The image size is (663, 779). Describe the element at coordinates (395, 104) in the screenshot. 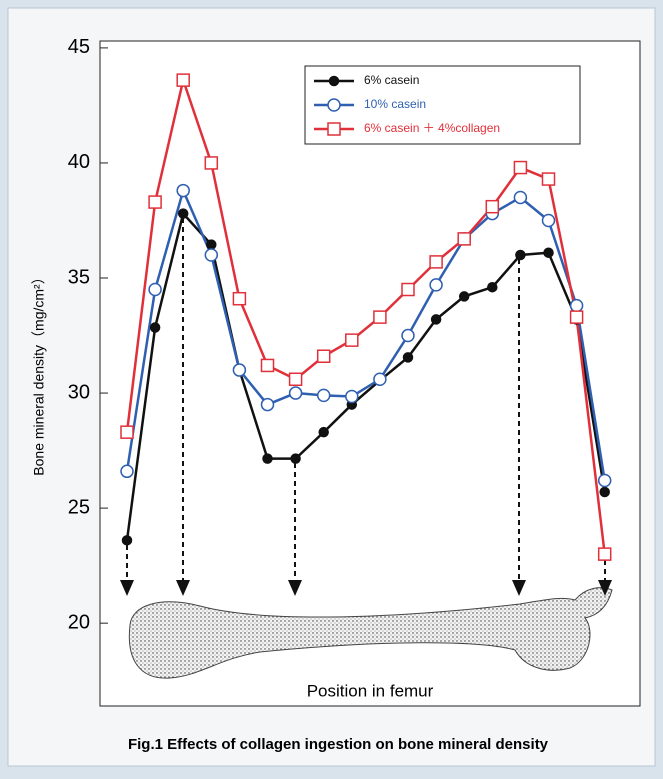

I see `legend-label: 10% casein` at that location.